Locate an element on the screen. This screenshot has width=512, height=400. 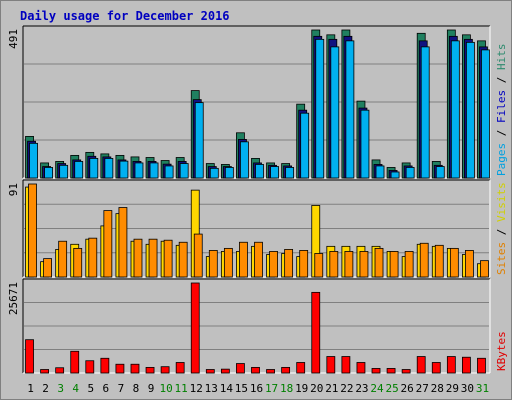
x-tick-label: 26 is located at coordinates (407, 388).